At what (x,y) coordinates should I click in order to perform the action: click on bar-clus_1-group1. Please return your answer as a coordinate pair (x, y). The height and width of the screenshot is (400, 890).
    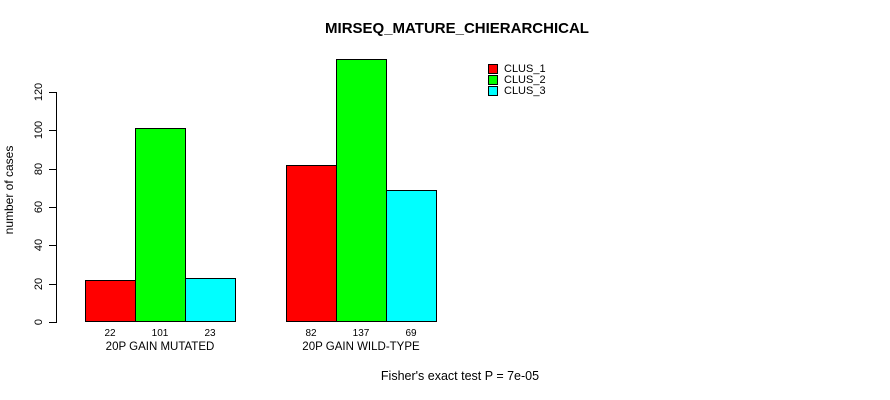
    Looking at the image, I should click on (110, 301).